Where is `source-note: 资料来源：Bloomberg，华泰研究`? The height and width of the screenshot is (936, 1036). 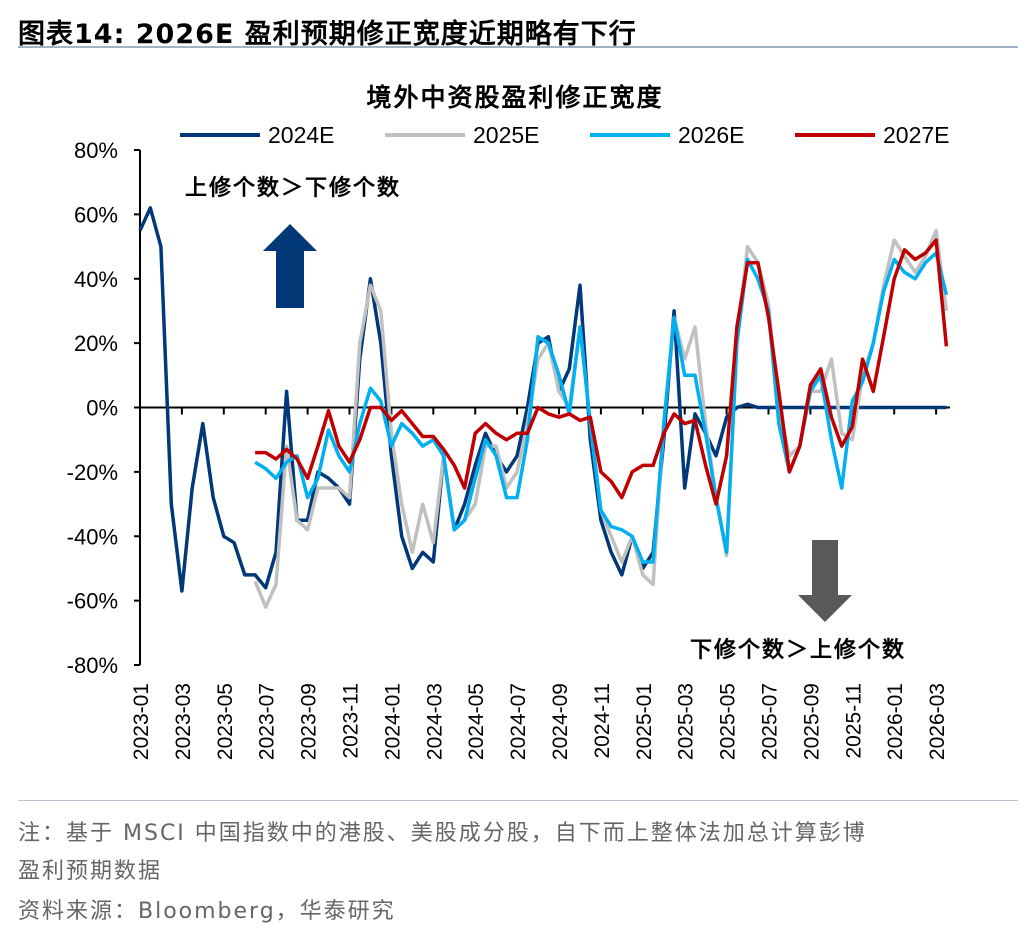
source-note: 资料来源：Bloomberg，华泰研究 is located at coordinates (207, 911).